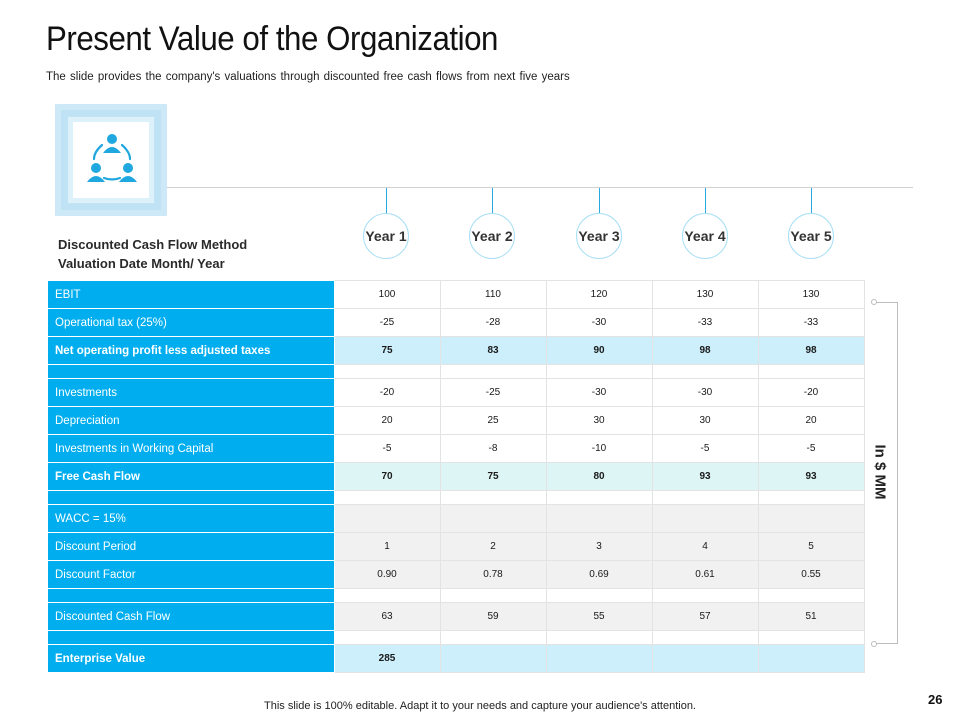  I want to click on row-label: Operational tax (25%), so click(191, 322).